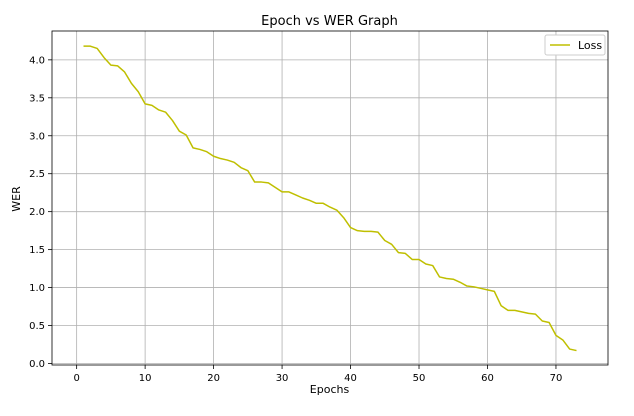  I want to click on legend-box, so click(575, 45).